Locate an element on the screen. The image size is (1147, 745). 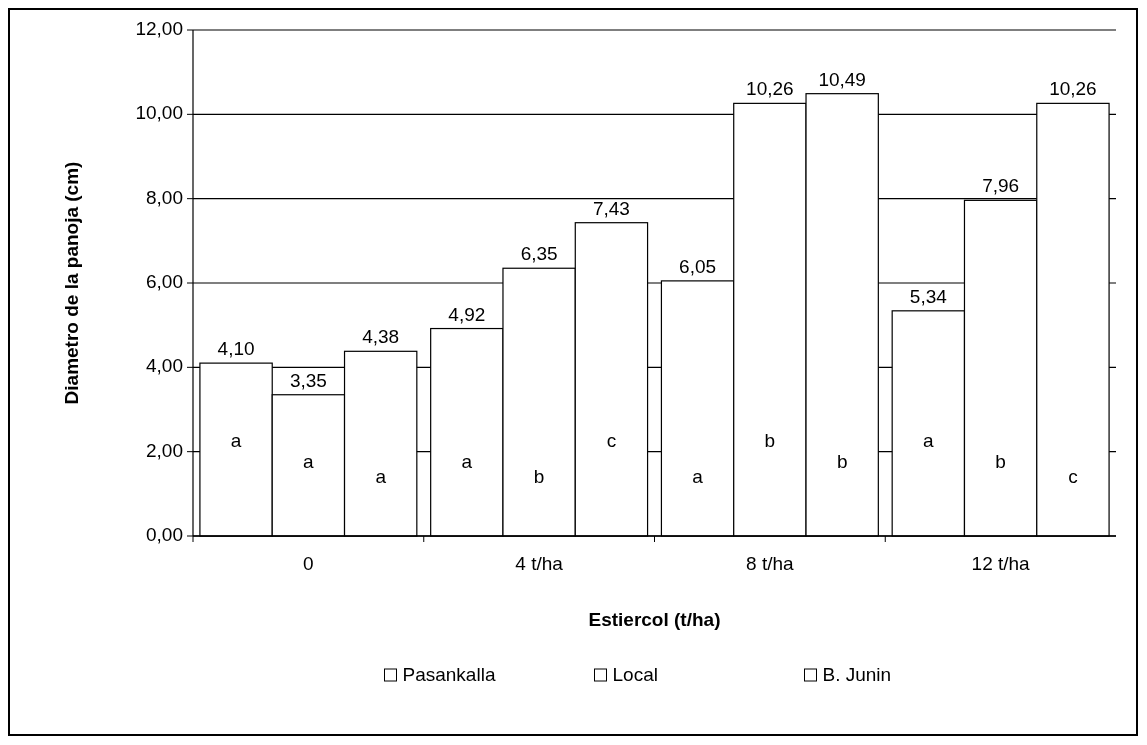
data-label: 7,43 is located at coordinates (611, 208).